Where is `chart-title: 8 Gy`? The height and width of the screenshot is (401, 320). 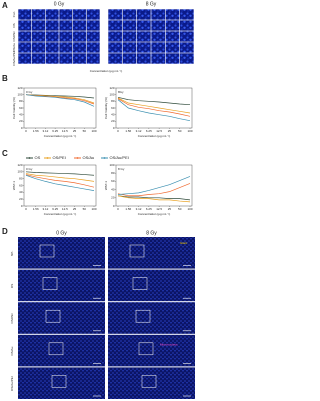 chart-title: 8 Gy is located at coordinates (121, 169).